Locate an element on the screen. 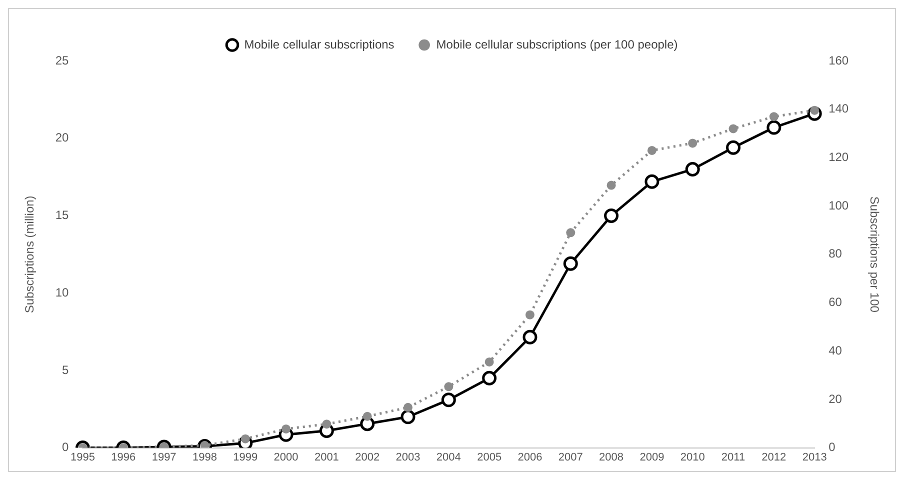 This screenshot has width=904, height=480. y2-tick-label: 100 is located at coordinates (838, 205).